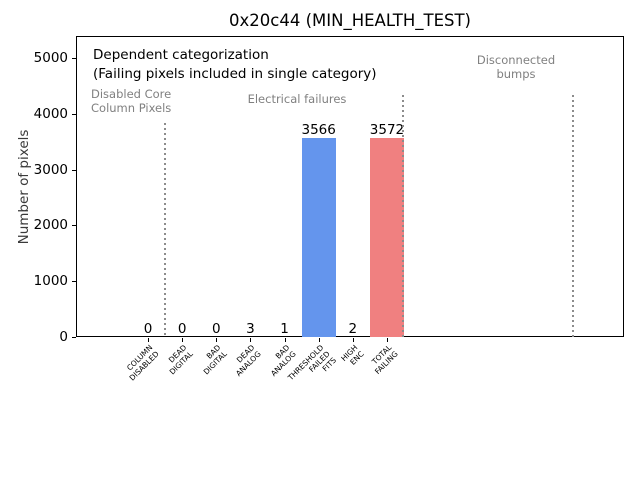  Describe the element at coordinates (50, 281) in the screenshot. I see `y-tick-label: 1000` at that location.